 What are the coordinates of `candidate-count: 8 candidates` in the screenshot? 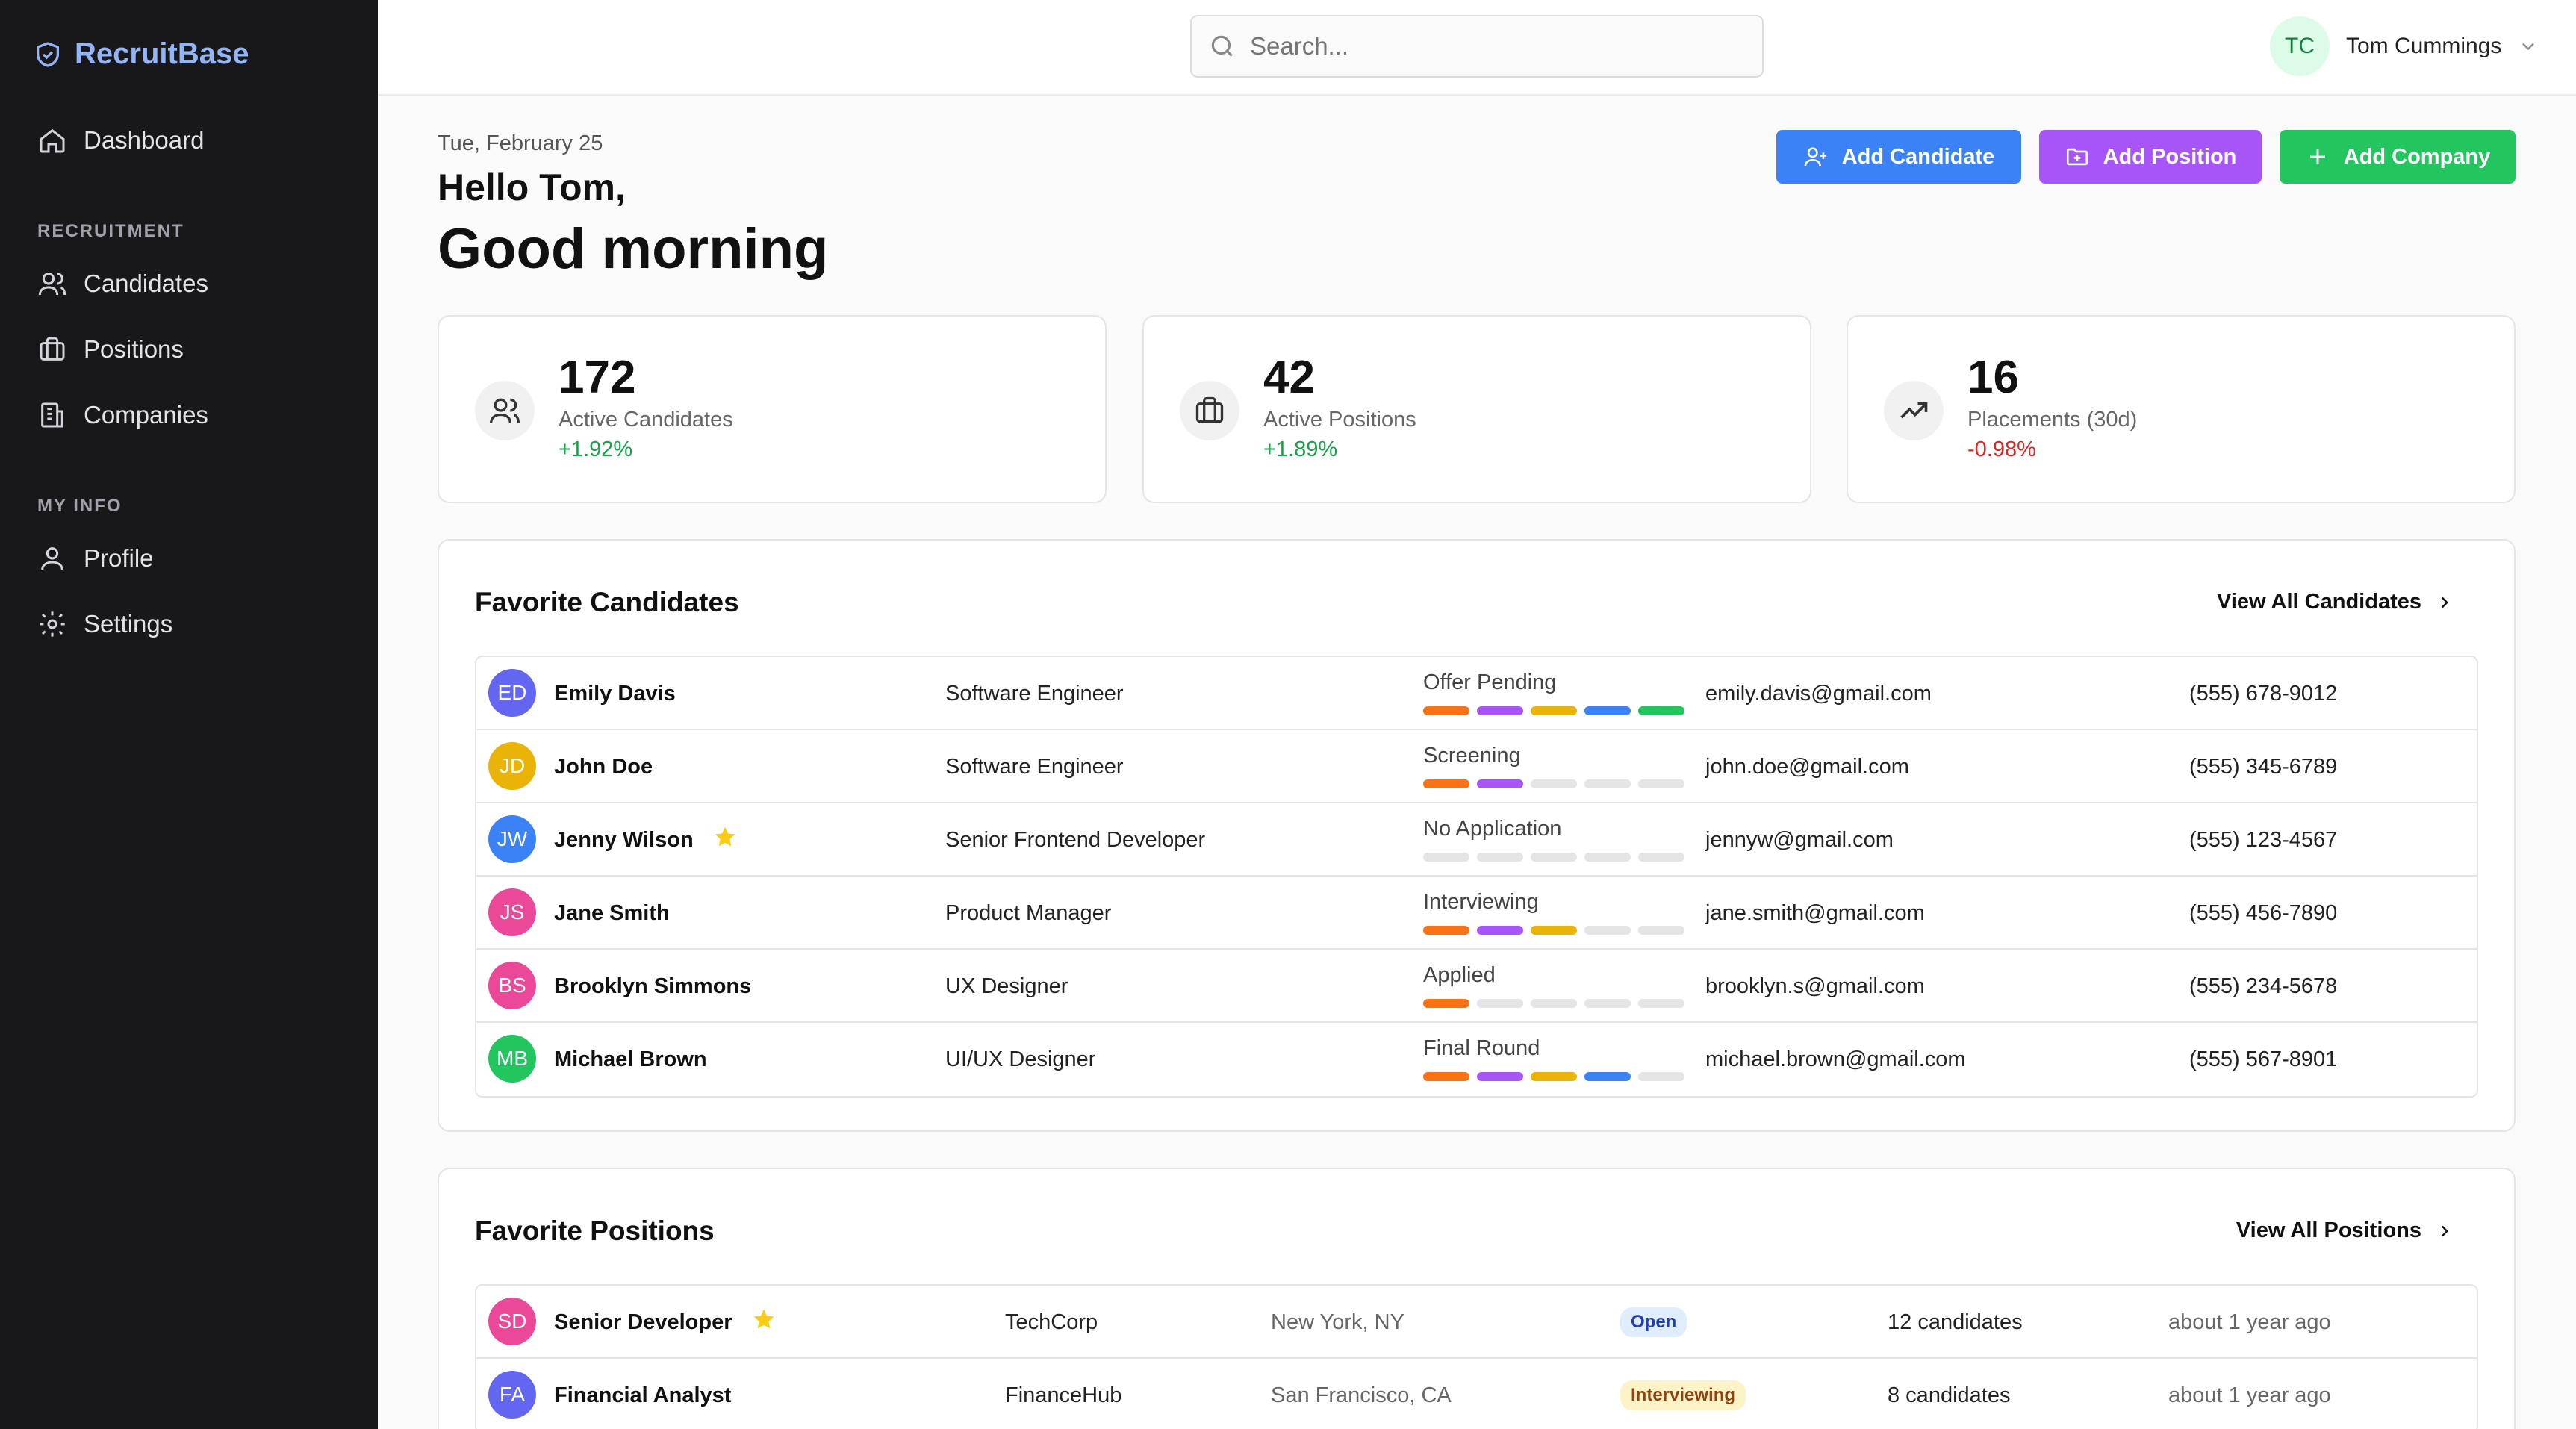 It's located at (1949, 1395).